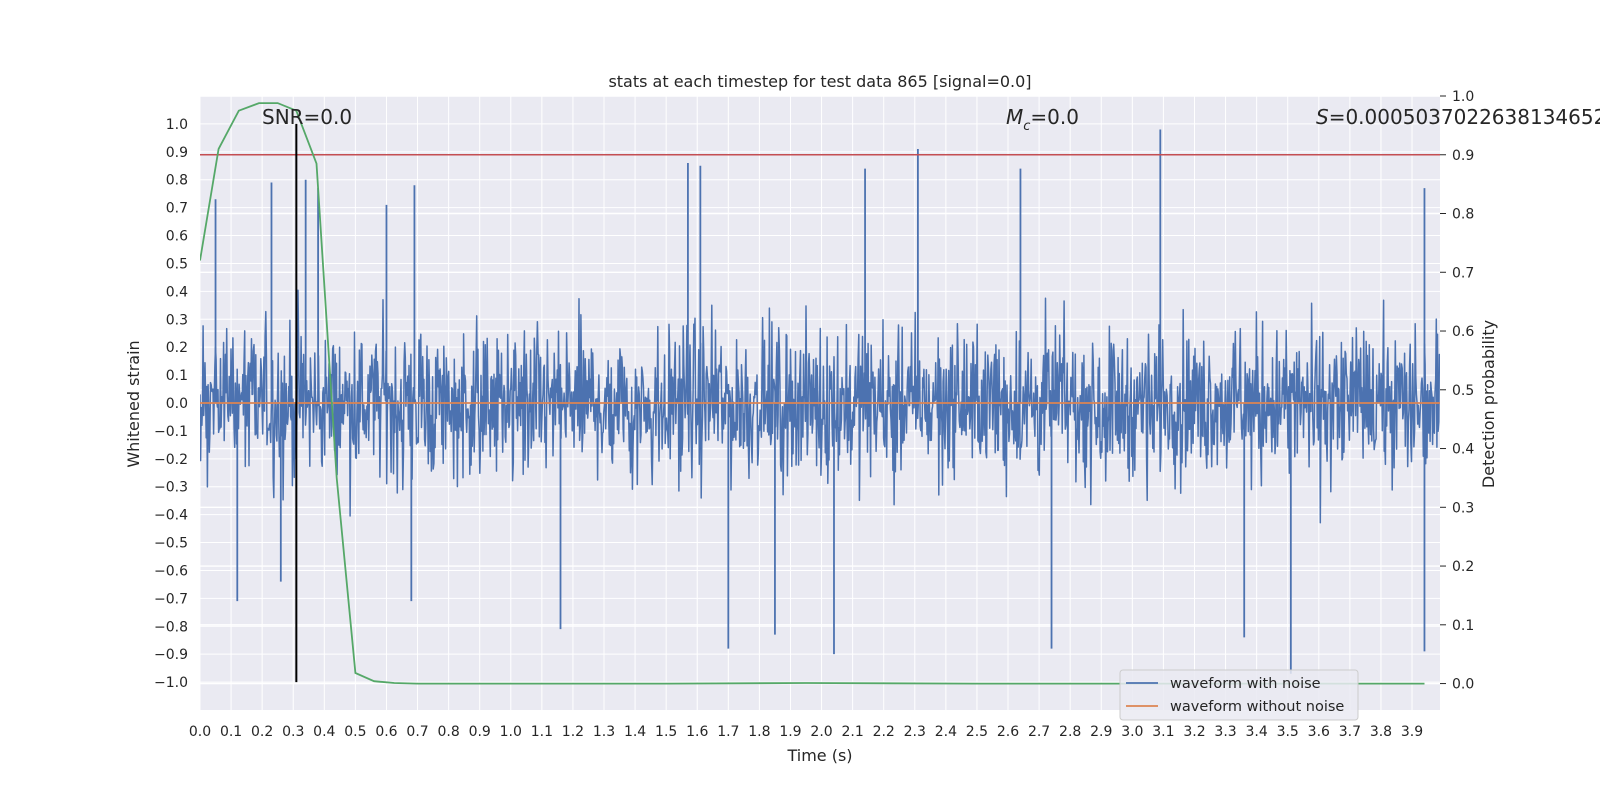 Image resolution: width=1600 pixels, height=804 pixels. Describe the element at coordinates (171, 544) in the screenshot. I see `y-tick-label: −0.5` at that location.